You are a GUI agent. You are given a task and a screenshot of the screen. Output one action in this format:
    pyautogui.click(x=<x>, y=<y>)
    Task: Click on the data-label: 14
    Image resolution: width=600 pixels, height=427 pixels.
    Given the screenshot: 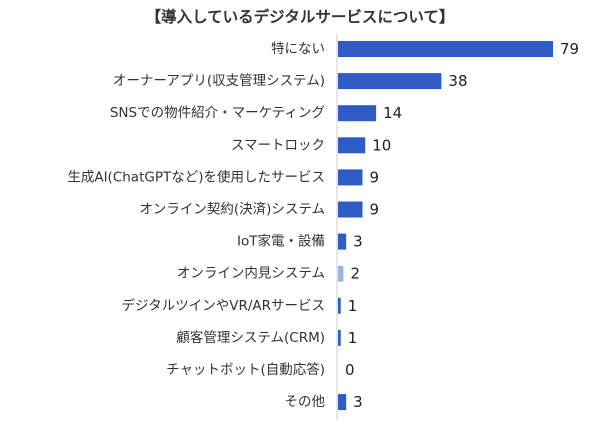 What is the action you would take?
    pyautogui.click(x=392, y=113)
    